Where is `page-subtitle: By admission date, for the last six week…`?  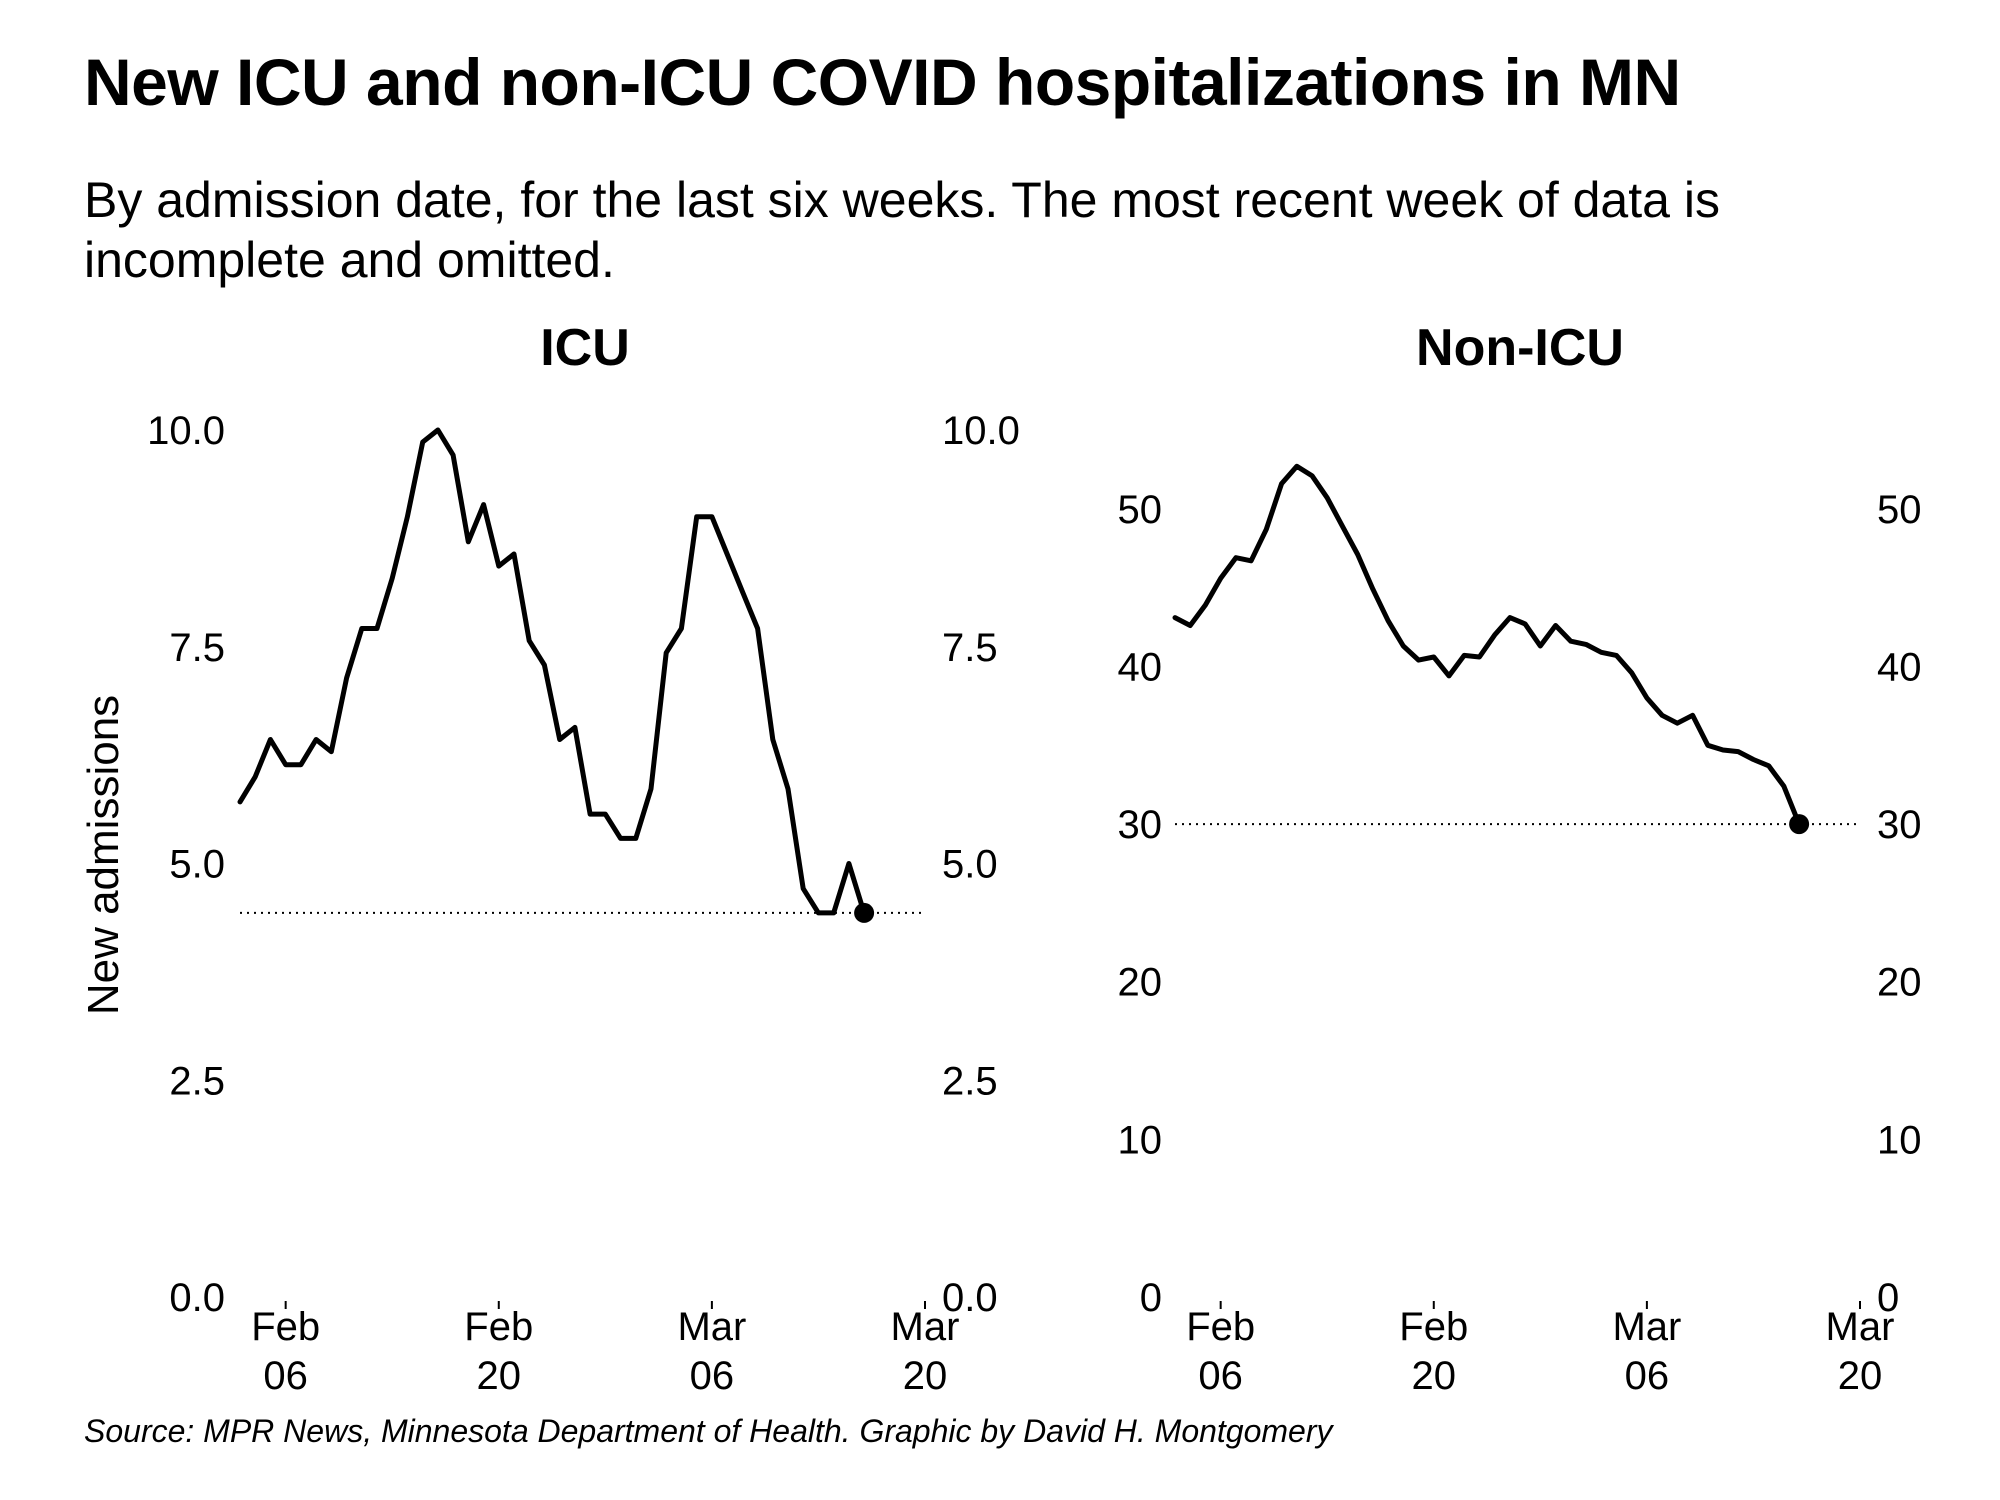 page-subtitle: By admission date, for the last six week… is located at coordinates (902, 230).